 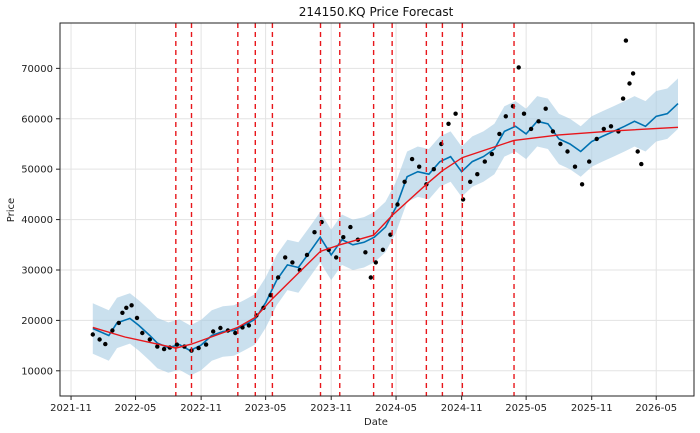 What do you see at coordinates (37, 119) in the screenshot?
I see `y-tick-label: 60000` at bounding box center [37, 119].